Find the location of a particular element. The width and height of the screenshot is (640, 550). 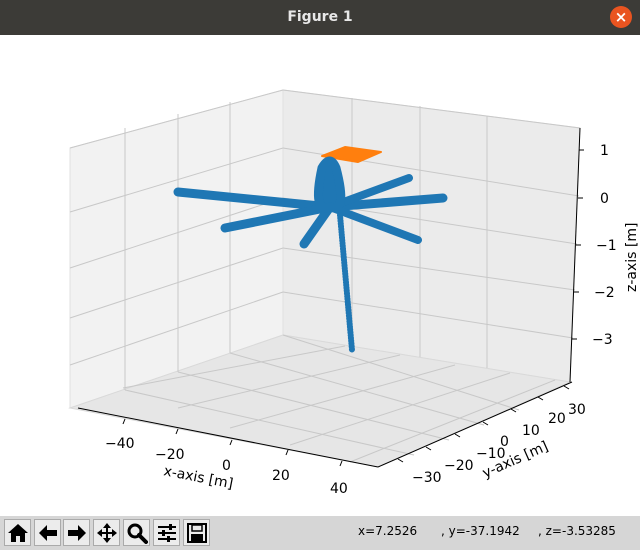

z-axis-label: z-axis [m] is located at coordinates (632, 257).